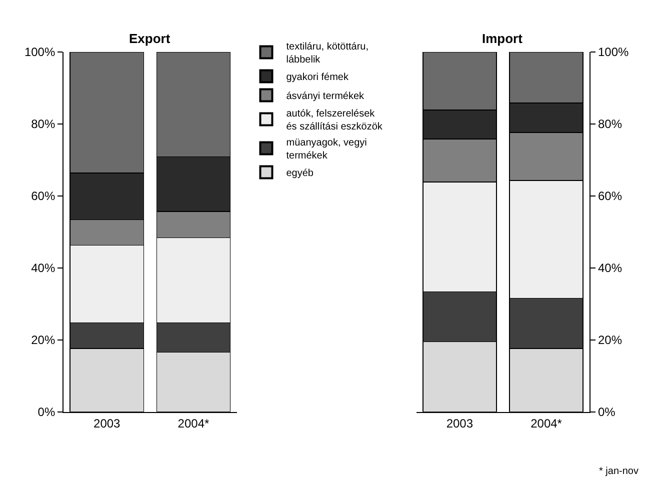 The height and width of the screenshot is (481, 650). What do you see at coordinates (300, 174) in the screenshot?
I see `legend-label: egyéb` at bounding box center [300, 174].